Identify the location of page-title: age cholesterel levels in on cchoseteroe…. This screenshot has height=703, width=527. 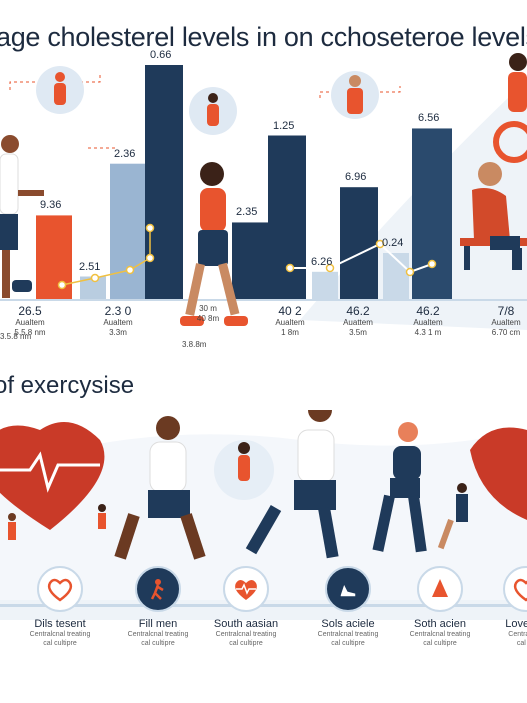
(263, 37).